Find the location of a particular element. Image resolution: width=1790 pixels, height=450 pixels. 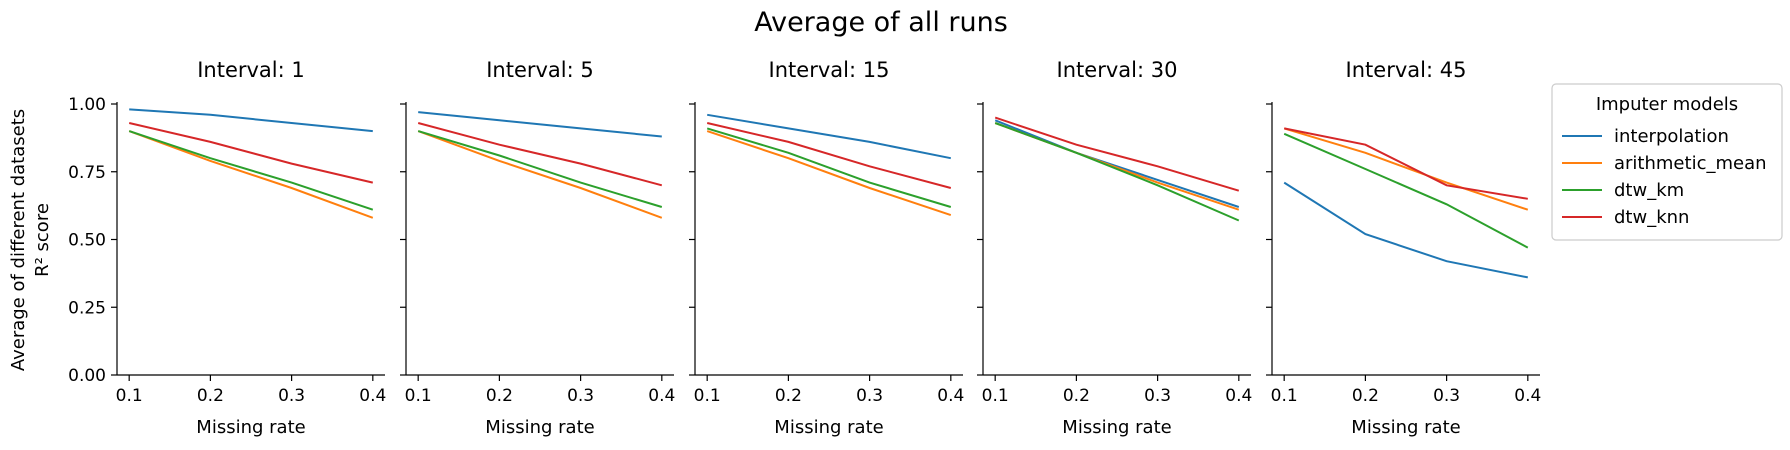

panel-2: Interval: 5 0.1 0.2 0.3 0.4 Missing rate is located at coordinates (537, 248).